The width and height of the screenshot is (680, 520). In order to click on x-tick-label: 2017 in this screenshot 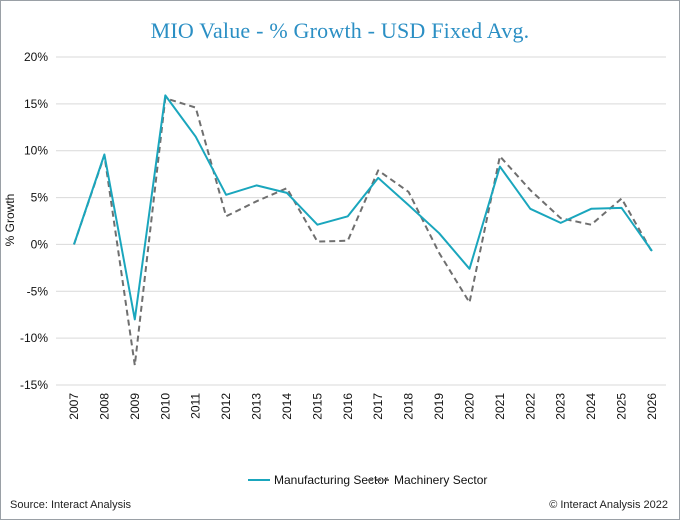, I will do `click(378, 406)`.